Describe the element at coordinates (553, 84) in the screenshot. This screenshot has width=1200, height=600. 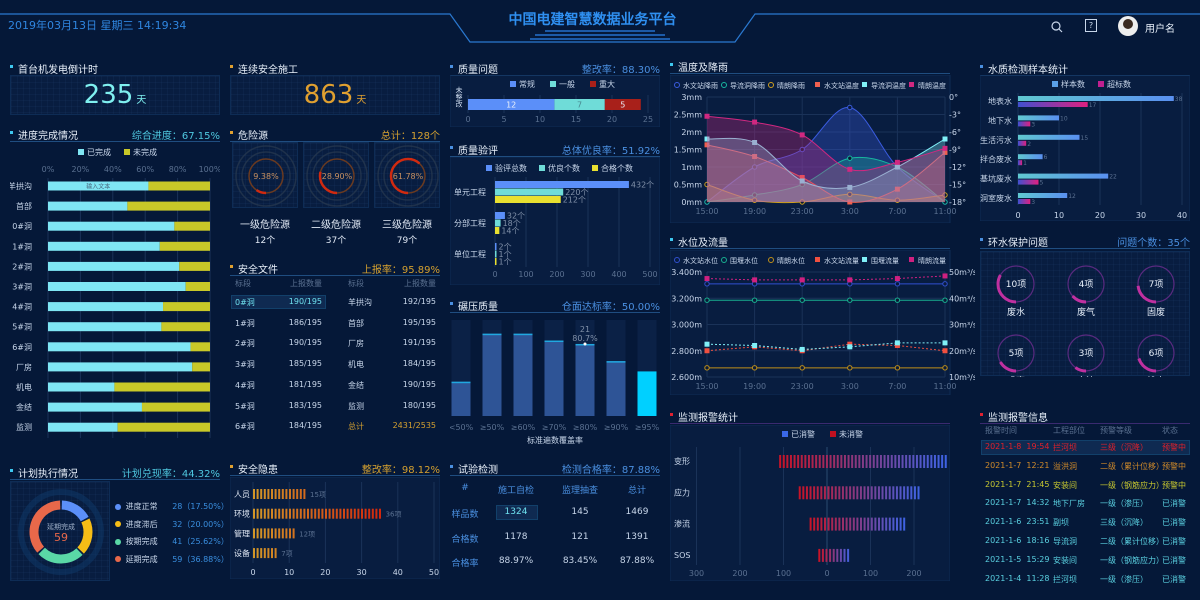
I see `legend-item-swatch` at that location.